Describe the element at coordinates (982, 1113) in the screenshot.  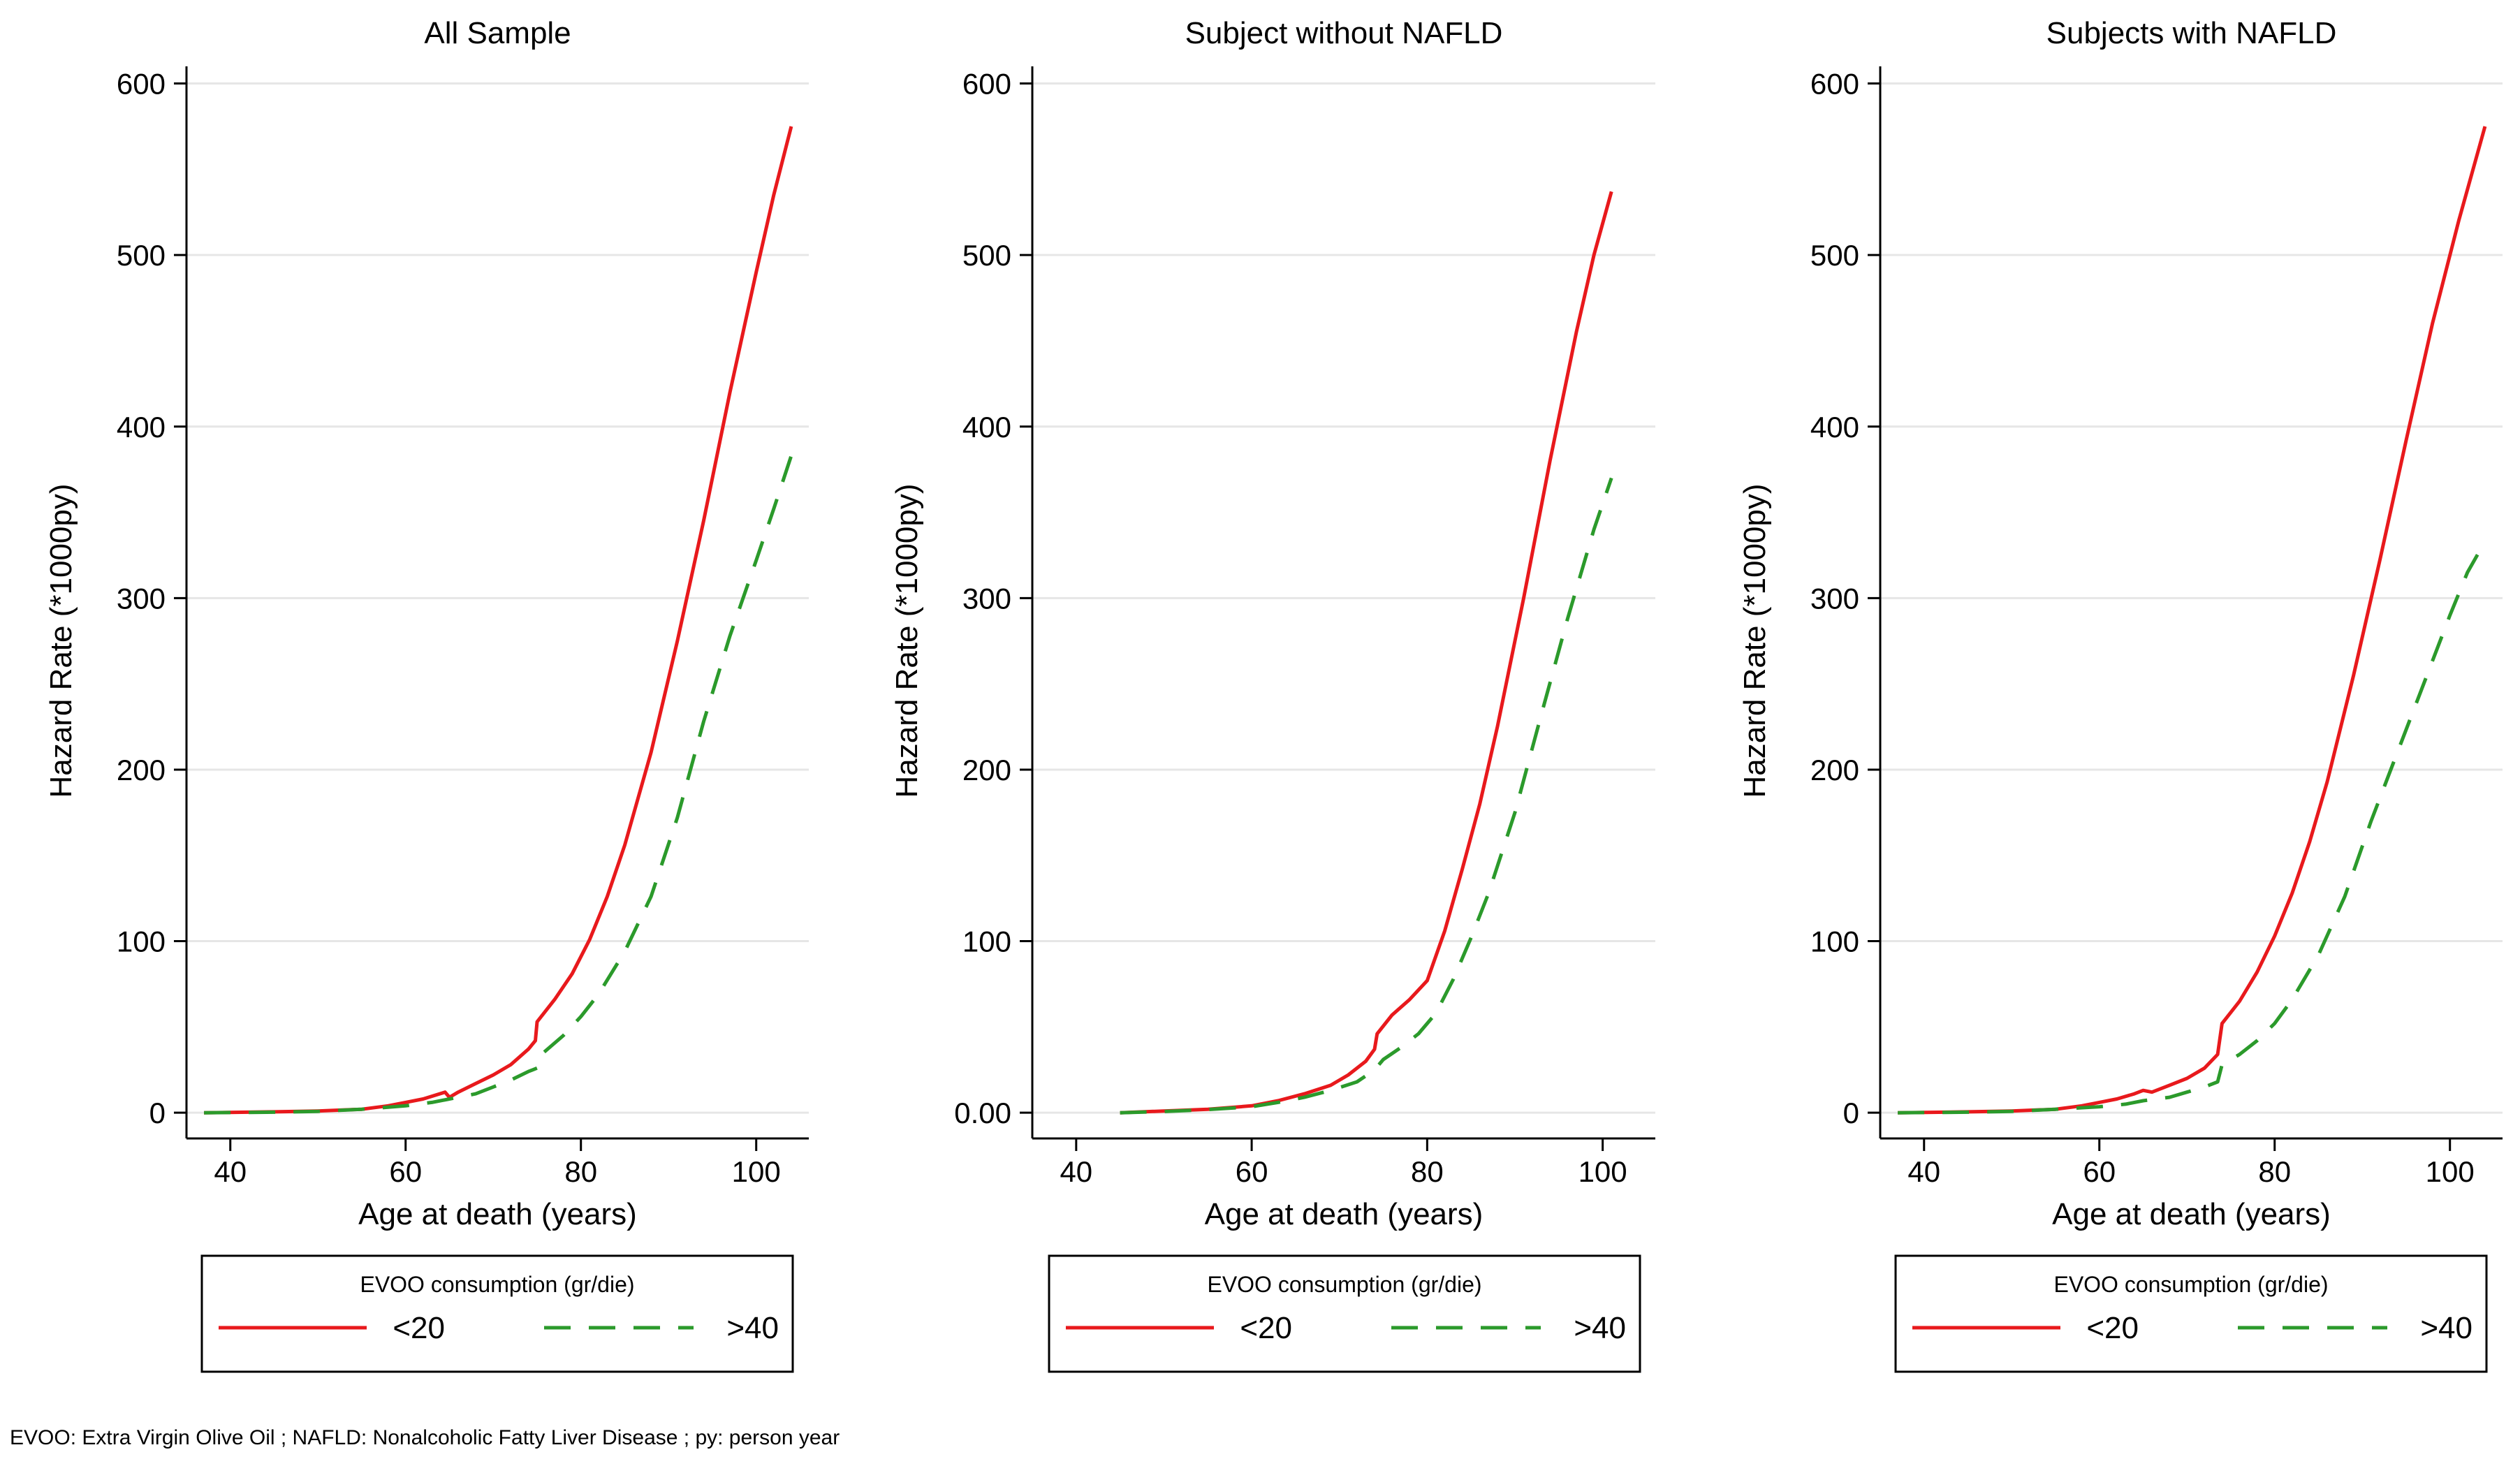
I see `y-tick-label: 0.00` at that location.